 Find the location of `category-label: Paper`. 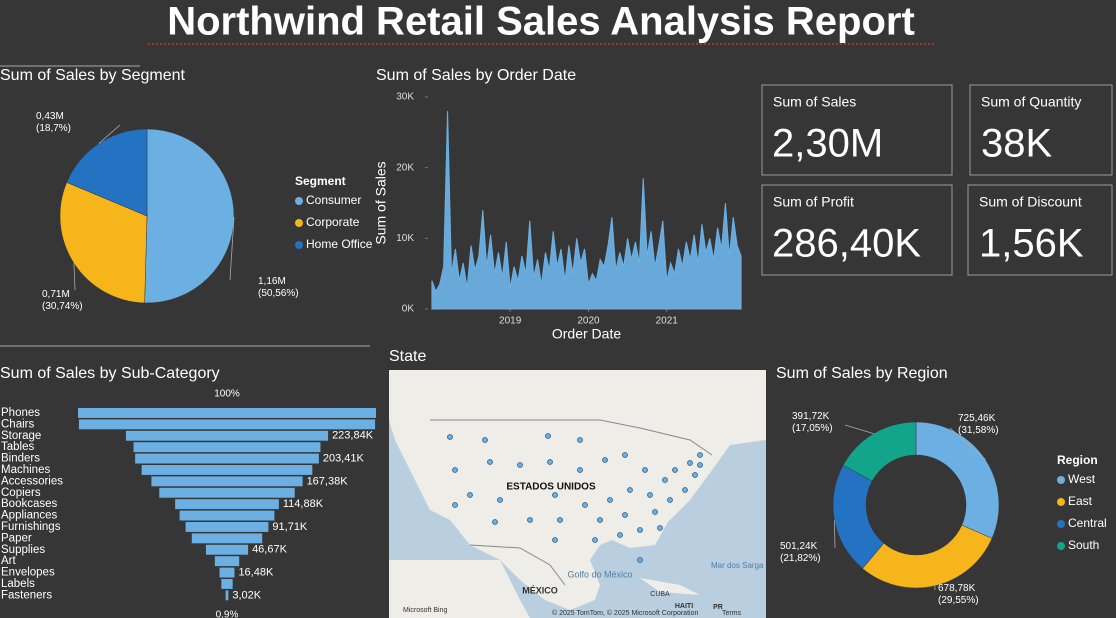

category-label: Paper is located at coordinates (16, 538).